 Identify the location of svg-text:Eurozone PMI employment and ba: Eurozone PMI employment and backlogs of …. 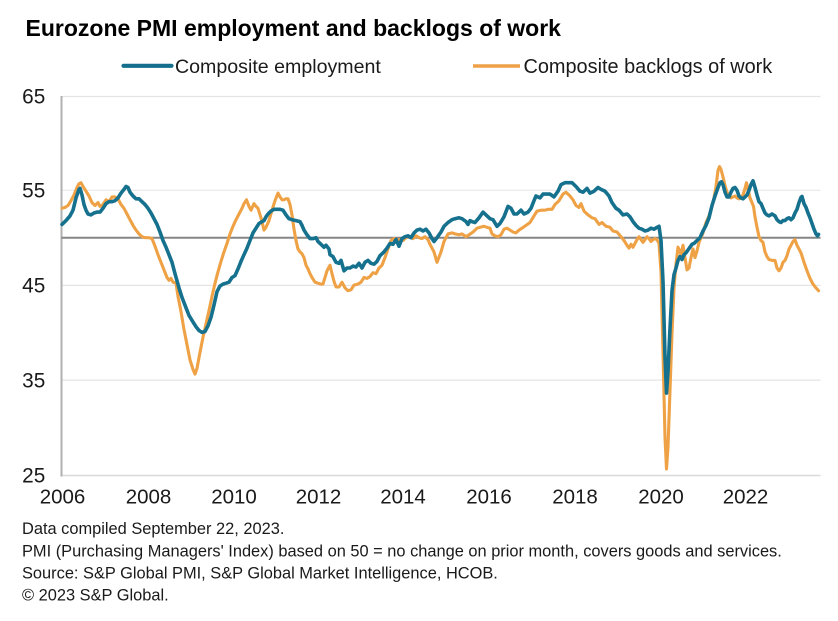
(294, 28).